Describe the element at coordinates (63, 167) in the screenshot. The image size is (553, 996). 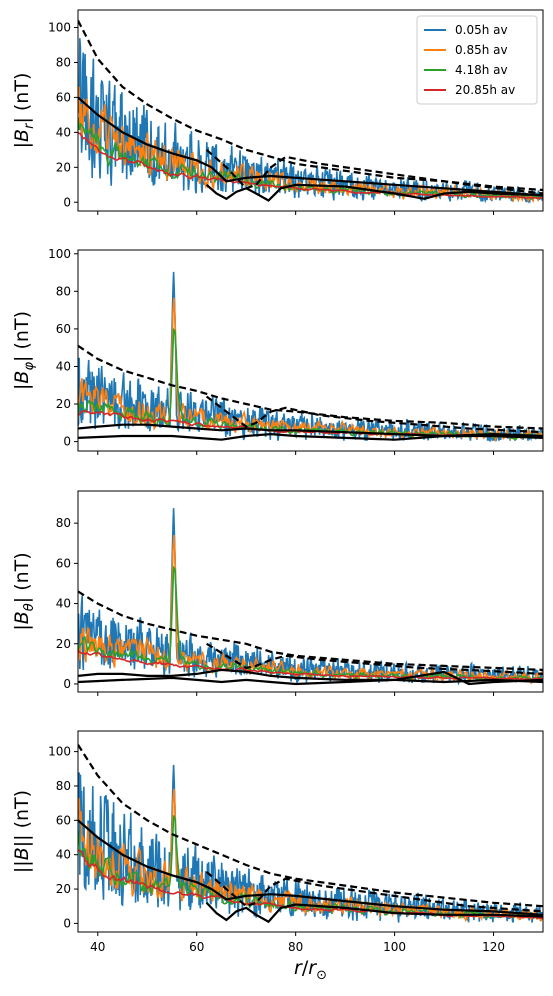
I see `ytick-label-br-1: 20` at that location.